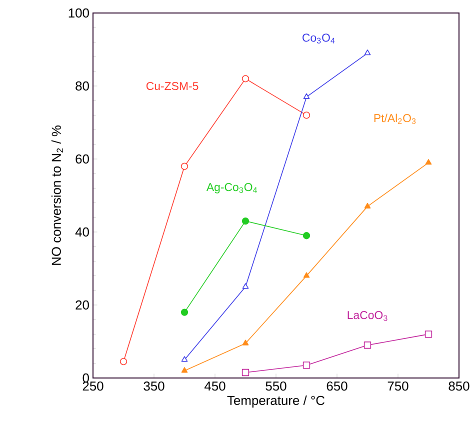 This screenshot has width=475, height=446. Describe the element at coordinates (318, 39) in the screenshot. I see `text: Co$_{3}$O$_{4}$` at that location.